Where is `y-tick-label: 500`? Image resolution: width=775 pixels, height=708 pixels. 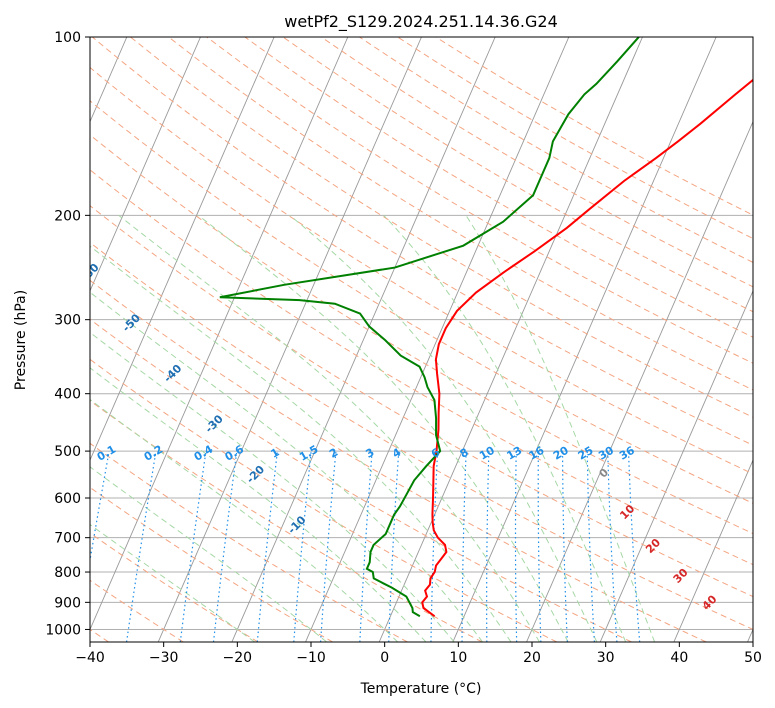
y-tick-label: 500 is located at coordinates (67, 452).